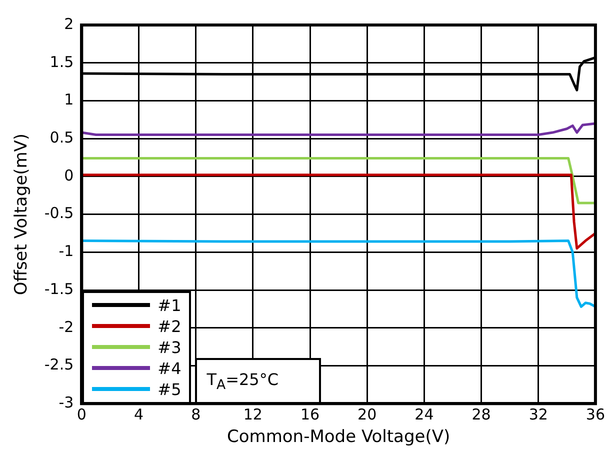 This screenshot has height=451, width=610. I want to click on y-axis-title: Offset Voltage(mV), so click(22, 214).